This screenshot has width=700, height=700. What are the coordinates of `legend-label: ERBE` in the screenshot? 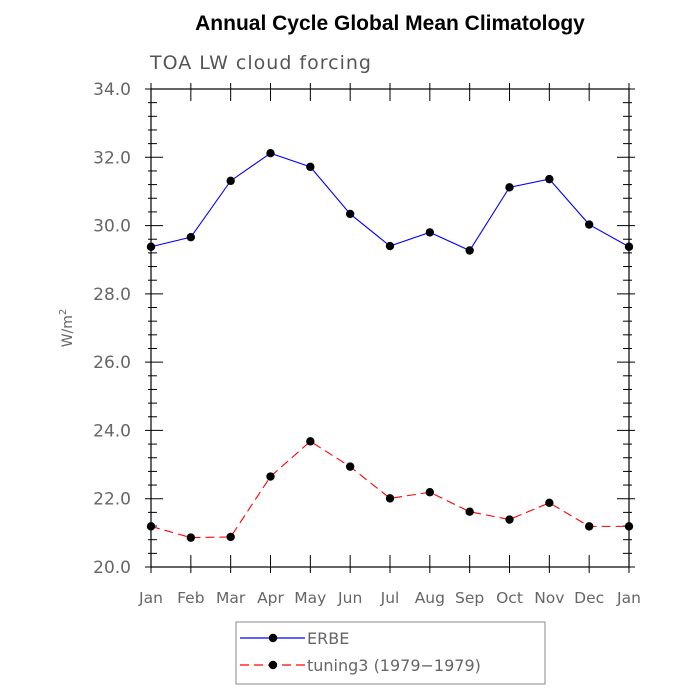 It's located at (328, 638).